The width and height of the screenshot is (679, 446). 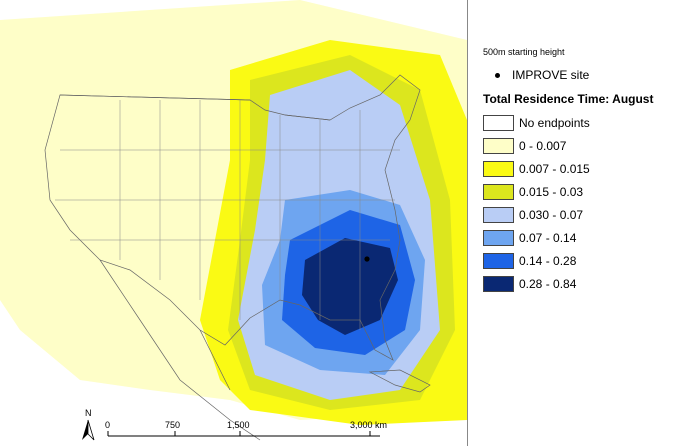 What do you see at coordinates (180, 350) in the screenshot?
I see `mexico-coast` at bounding box center [180, 350].